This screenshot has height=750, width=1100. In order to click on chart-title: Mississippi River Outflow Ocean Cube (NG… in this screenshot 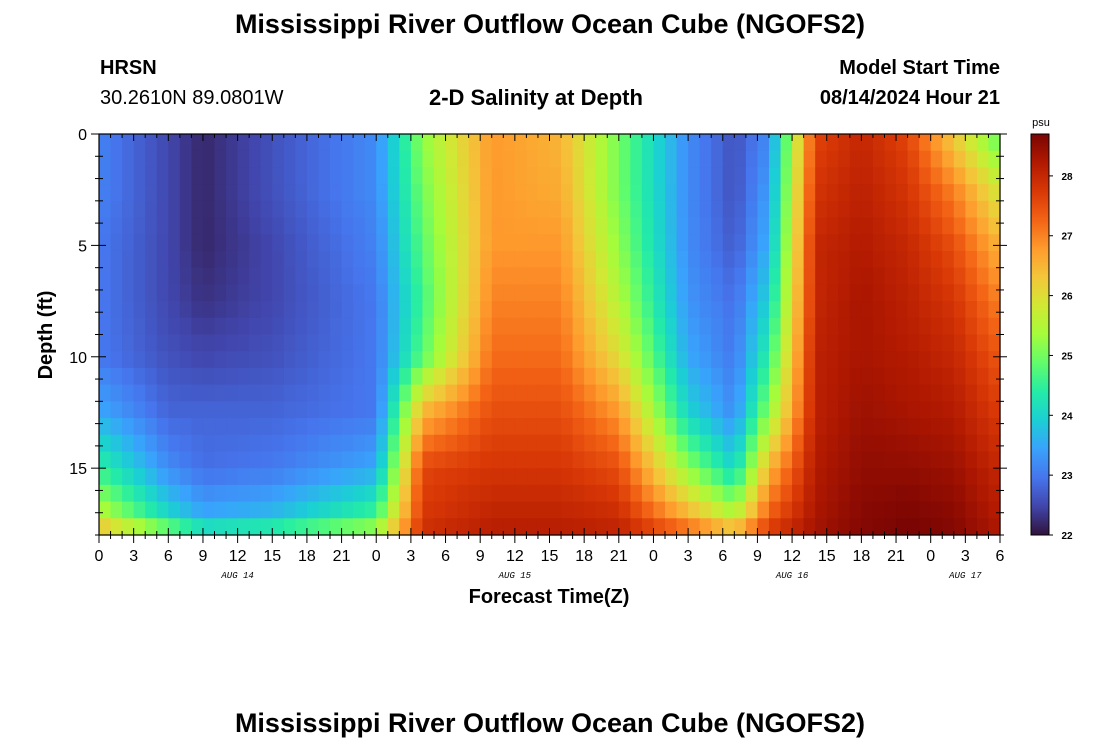, I will do `click(550, 24)`.